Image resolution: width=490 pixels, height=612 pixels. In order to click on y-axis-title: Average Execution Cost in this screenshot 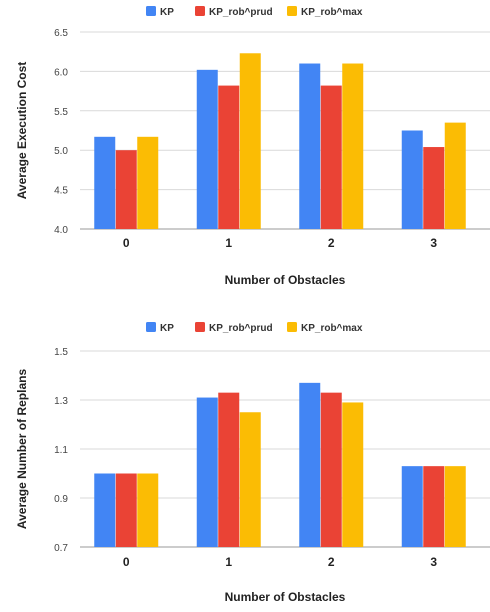, I will do `click(22, 131)`.